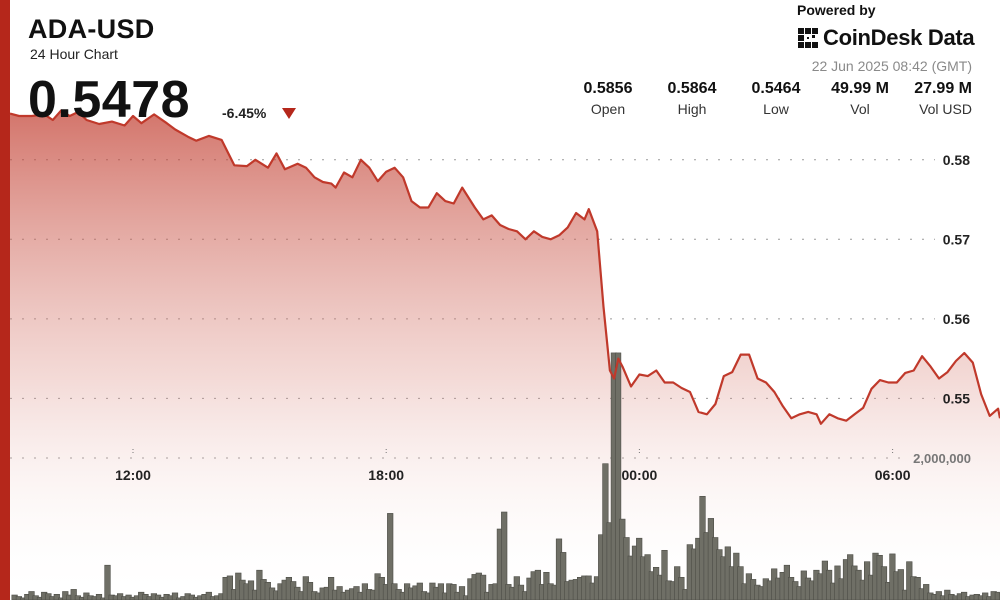 This screenshot has width=1000, height=600. I want to click on brand-logo-link: CoinDesk Data, so click(886, 38).